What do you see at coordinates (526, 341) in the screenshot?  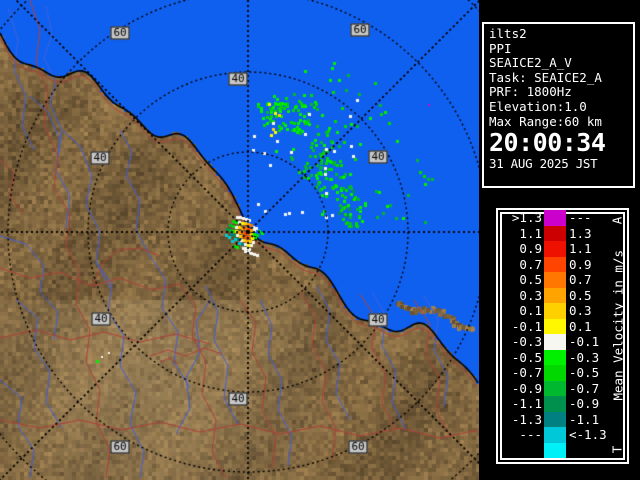 I see `legend-lower-8: -0.3` at bounding box center [526, 341].